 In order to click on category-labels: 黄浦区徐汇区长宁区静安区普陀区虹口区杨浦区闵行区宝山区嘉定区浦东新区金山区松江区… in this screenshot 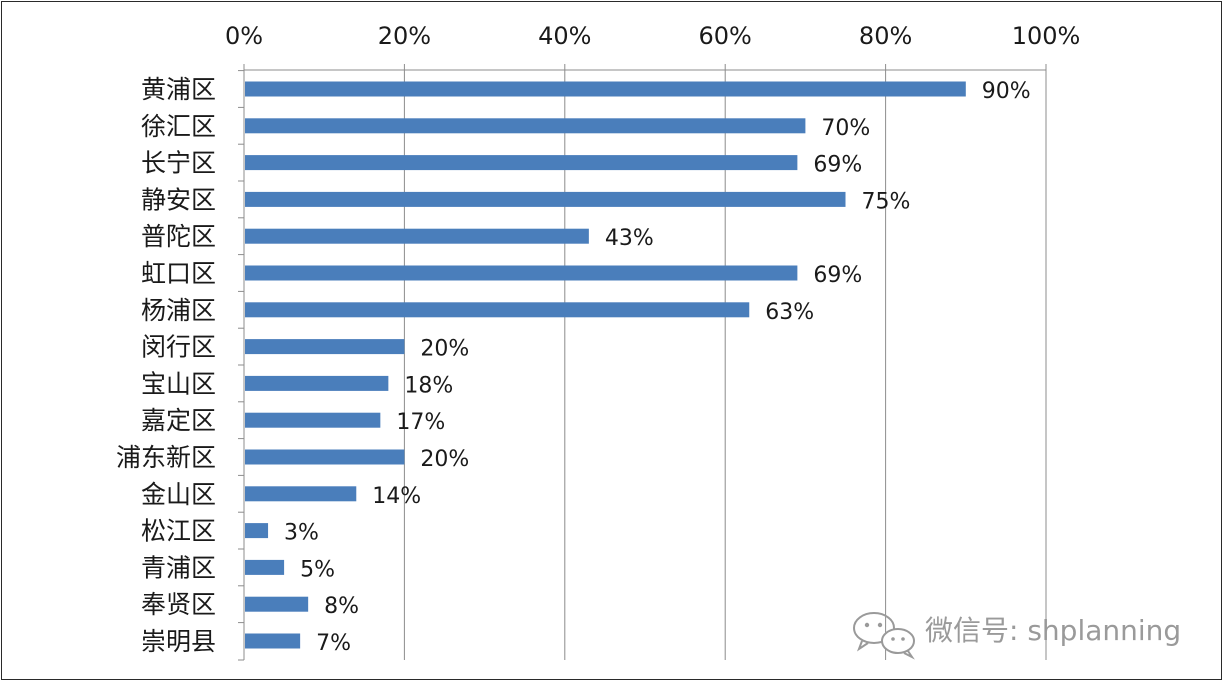, I will do `click(166, 365)`.